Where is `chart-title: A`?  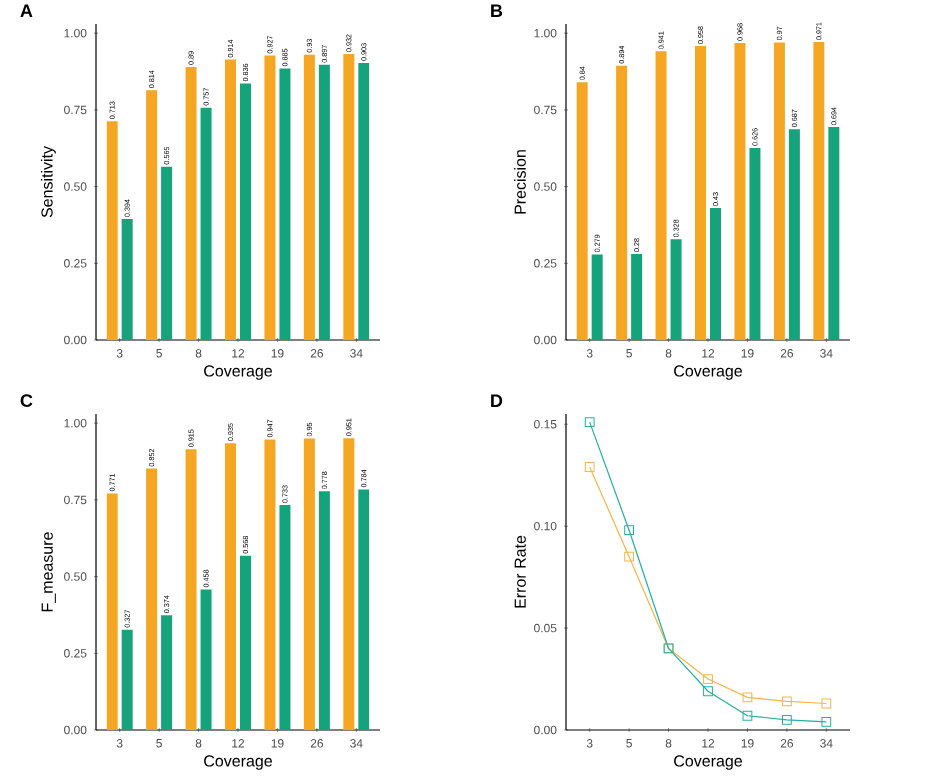
chart-title: A is located at coordinates (26, 10).